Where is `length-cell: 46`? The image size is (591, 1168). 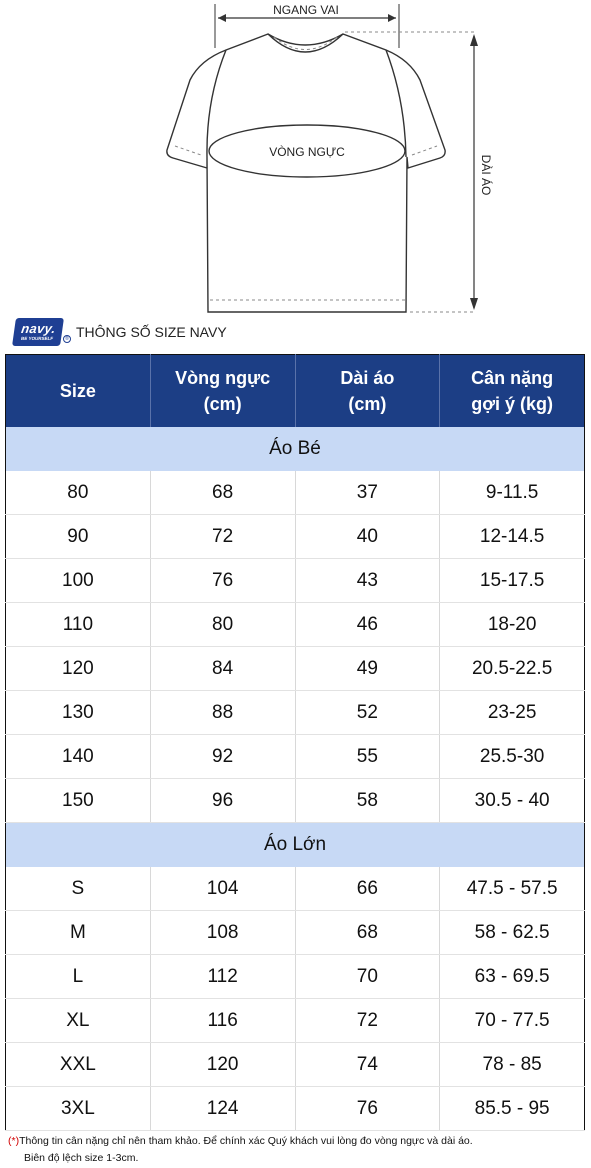
length-cell: 46 is located at coordinates (367, 624).